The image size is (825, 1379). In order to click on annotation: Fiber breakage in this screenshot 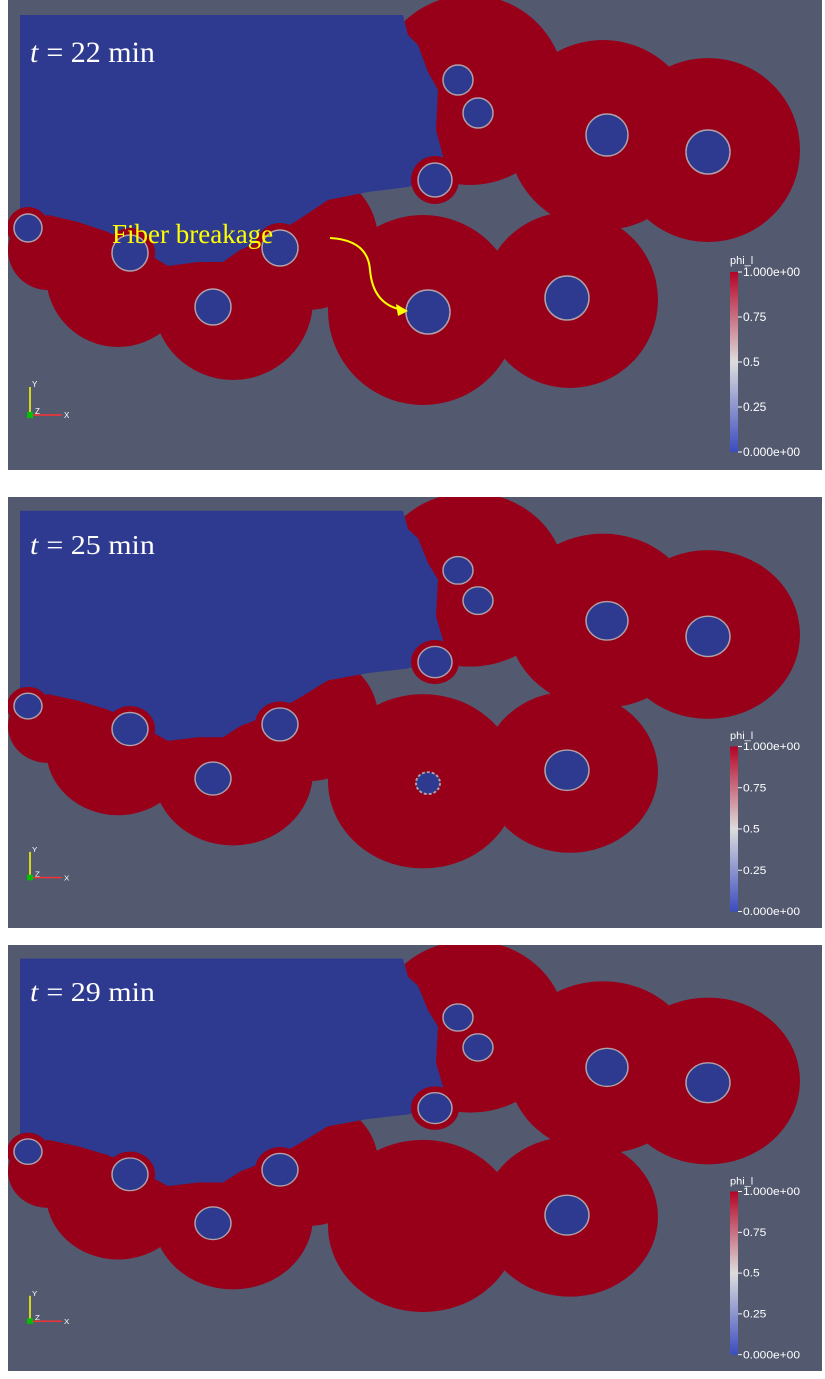, I will do `click(192, 234)`.